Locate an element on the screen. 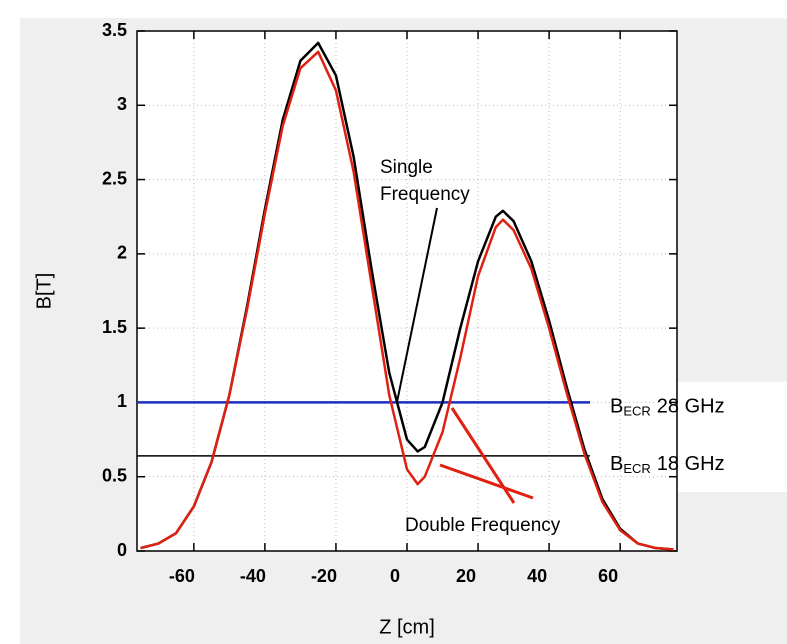  x-tick-label: 40 is located at coordinates (537, 576).